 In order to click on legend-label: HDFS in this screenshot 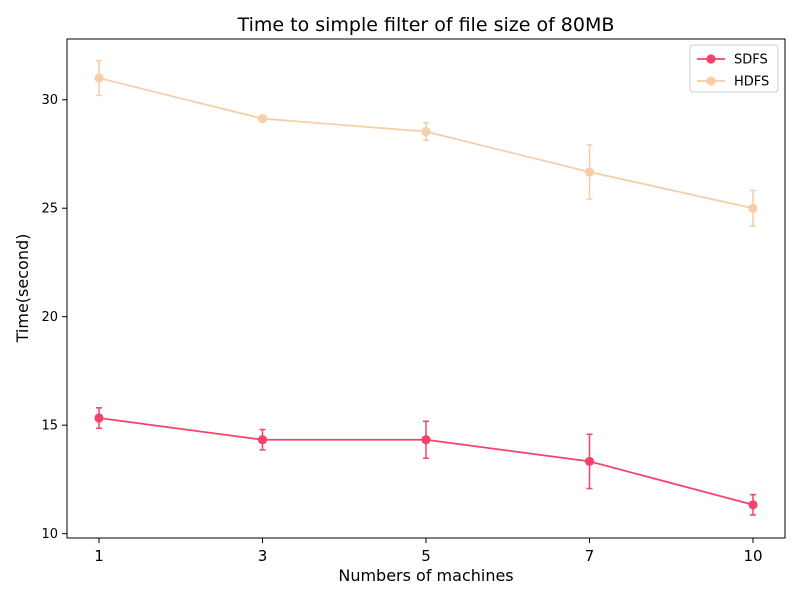, I will do `click(751, 82)`.